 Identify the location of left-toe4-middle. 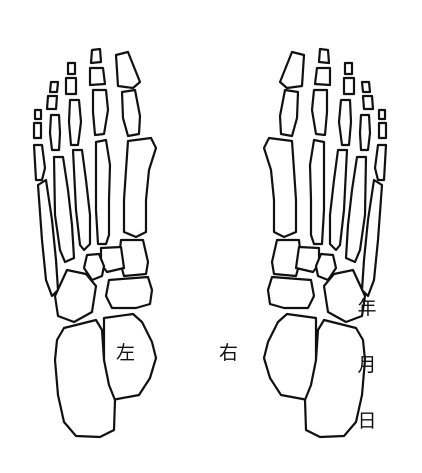
(52, 102).